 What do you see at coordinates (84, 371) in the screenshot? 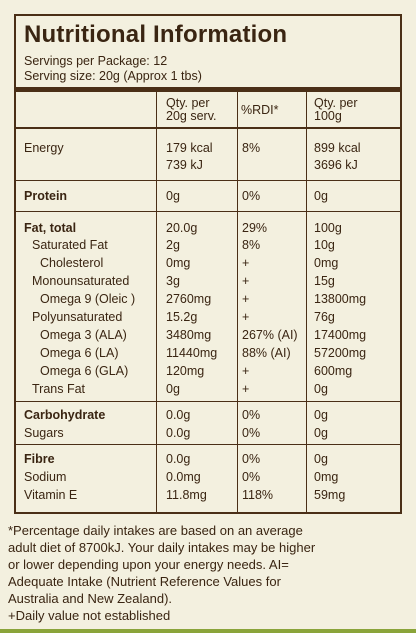
I see `row-name: Omega 6 (GLA)` at bounding box center [84, 371].